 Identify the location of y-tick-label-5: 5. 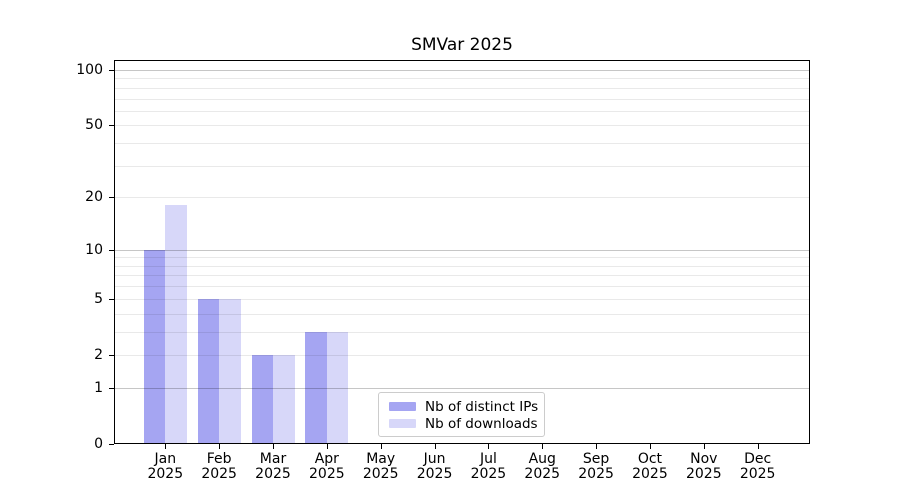
(98, 298).